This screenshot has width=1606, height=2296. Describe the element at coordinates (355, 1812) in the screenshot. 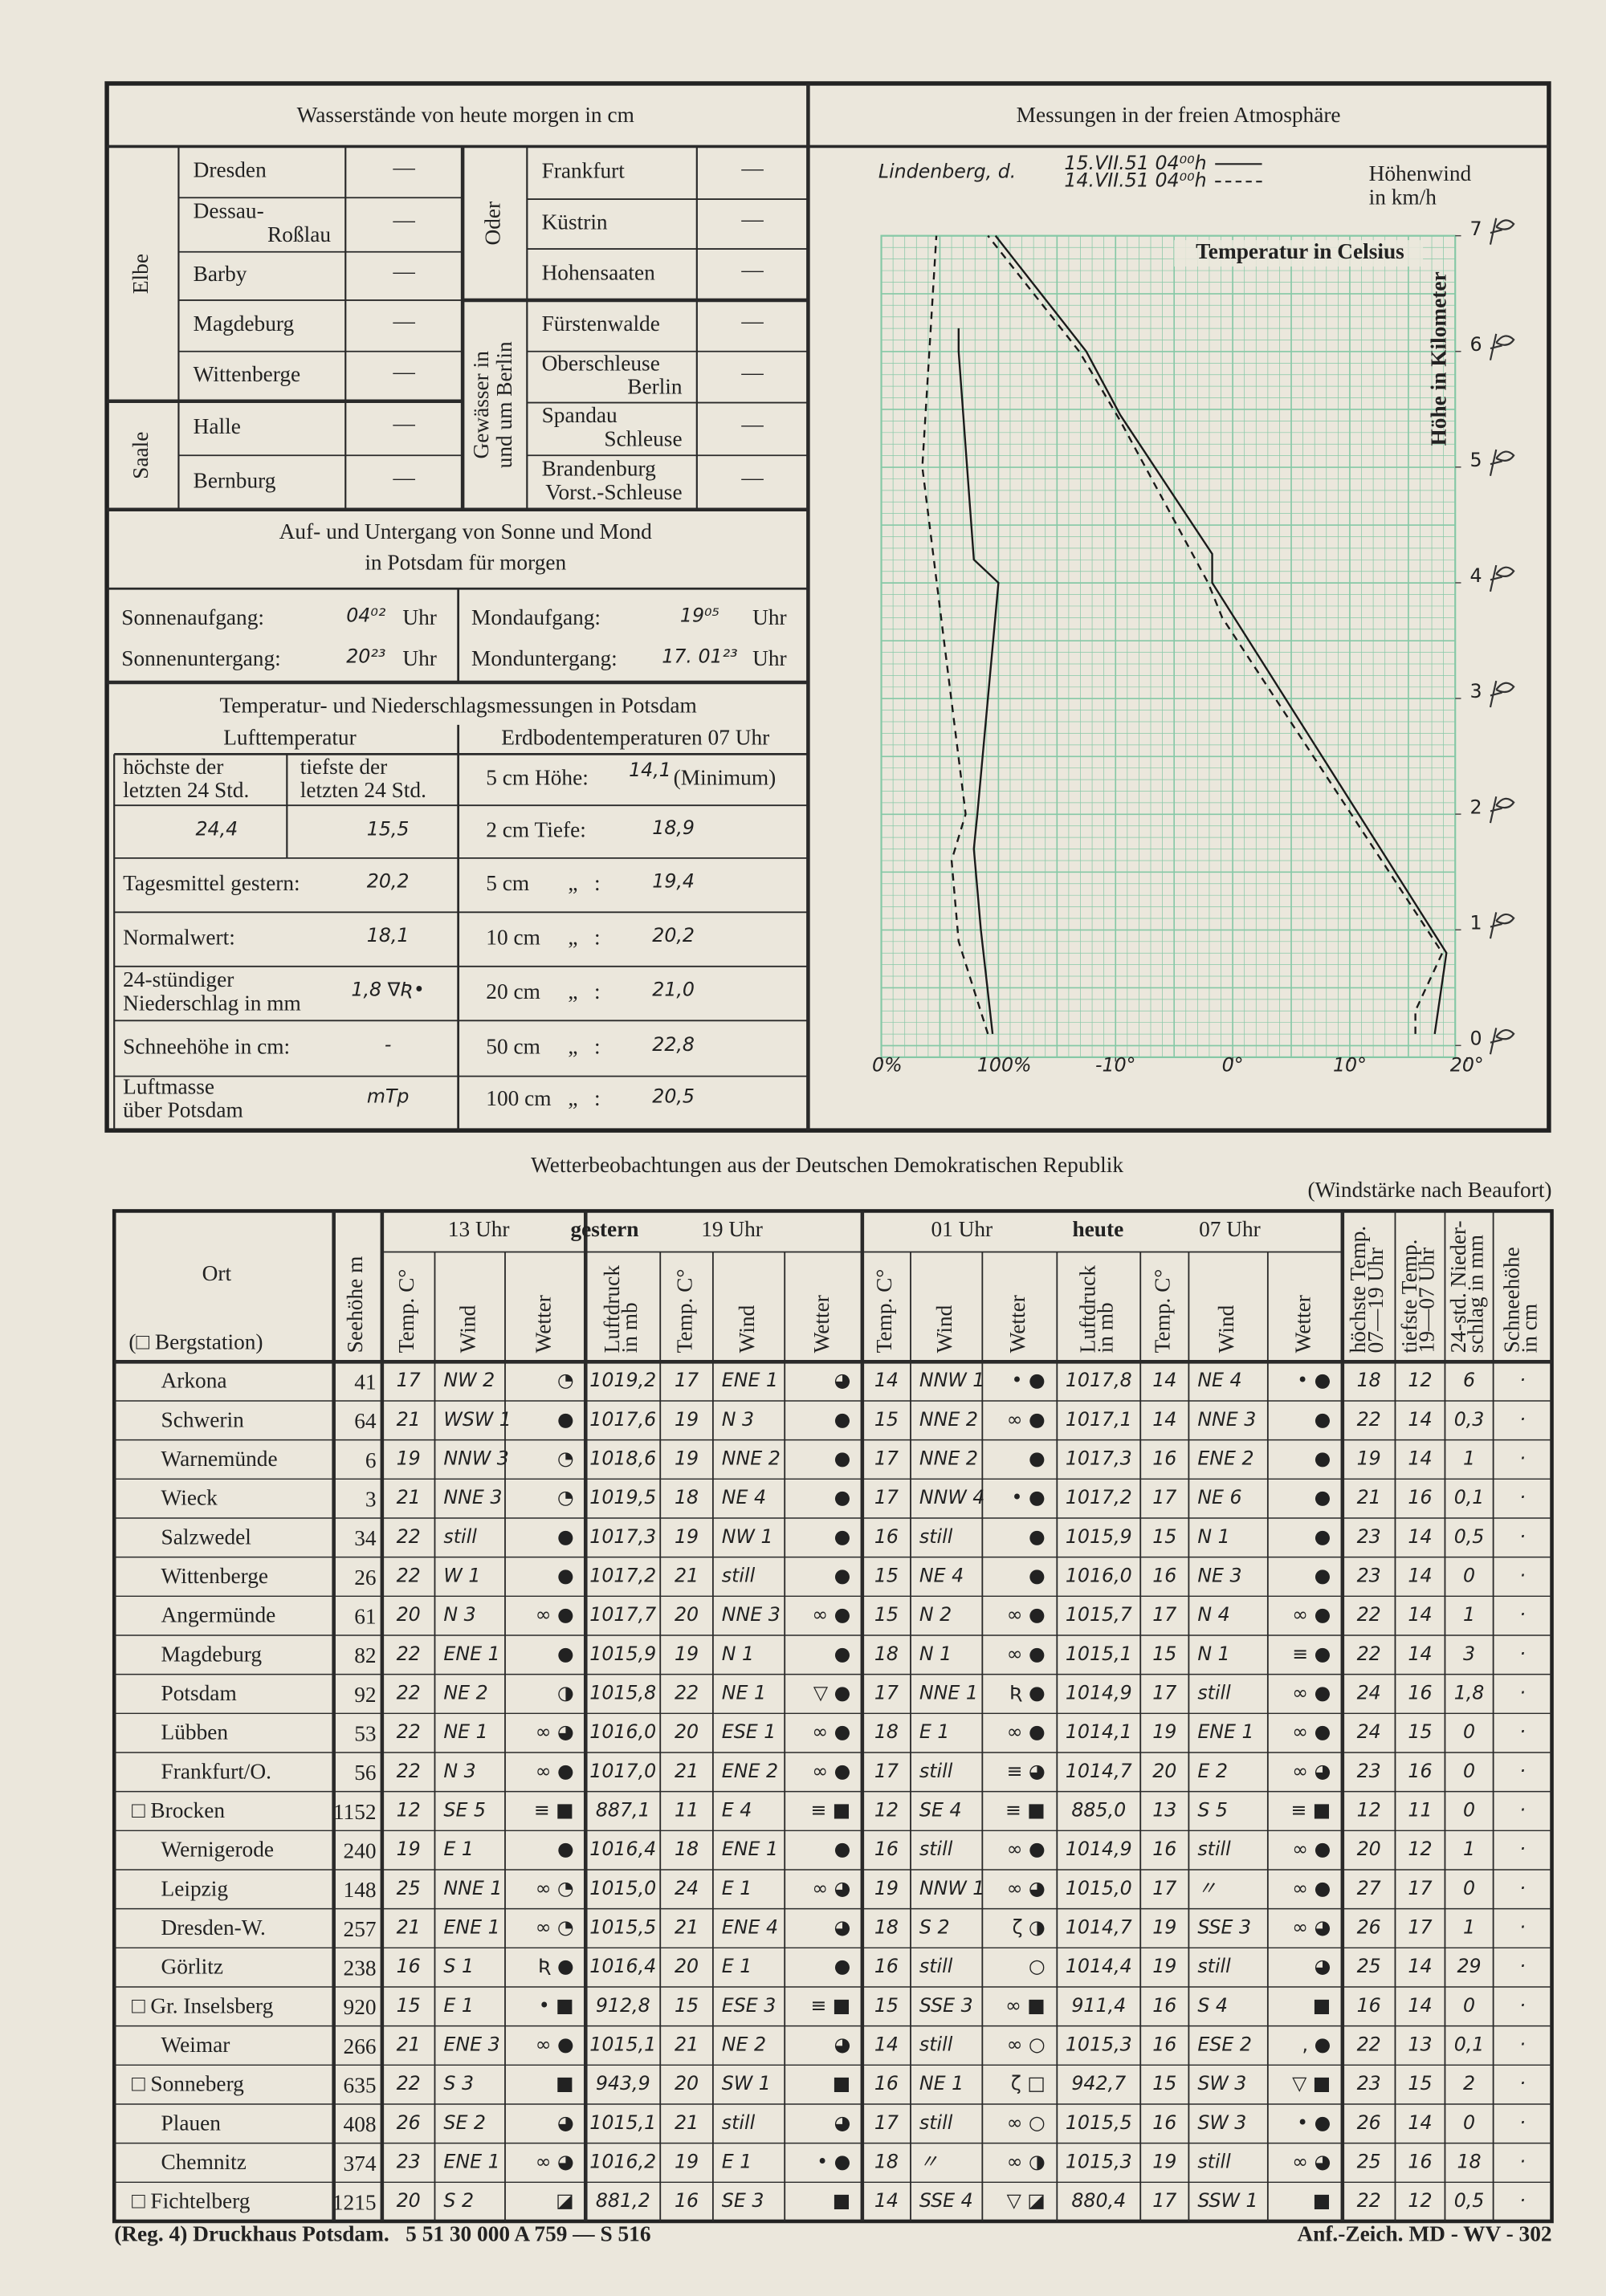

I see `elevation: 1152` at that location.